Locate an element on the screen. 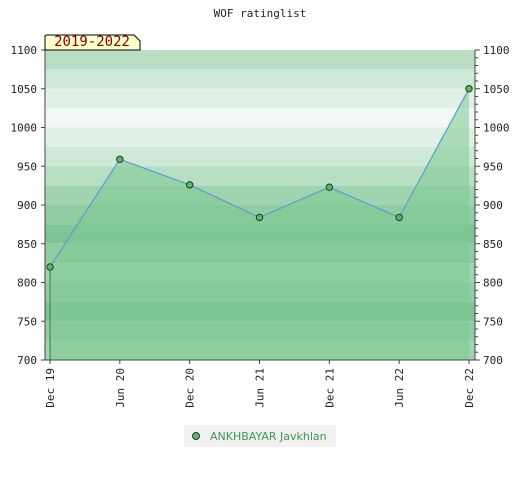 The image size is (520, 480). y-tick-label-left: 1100 is located at coordinates (24, 50).